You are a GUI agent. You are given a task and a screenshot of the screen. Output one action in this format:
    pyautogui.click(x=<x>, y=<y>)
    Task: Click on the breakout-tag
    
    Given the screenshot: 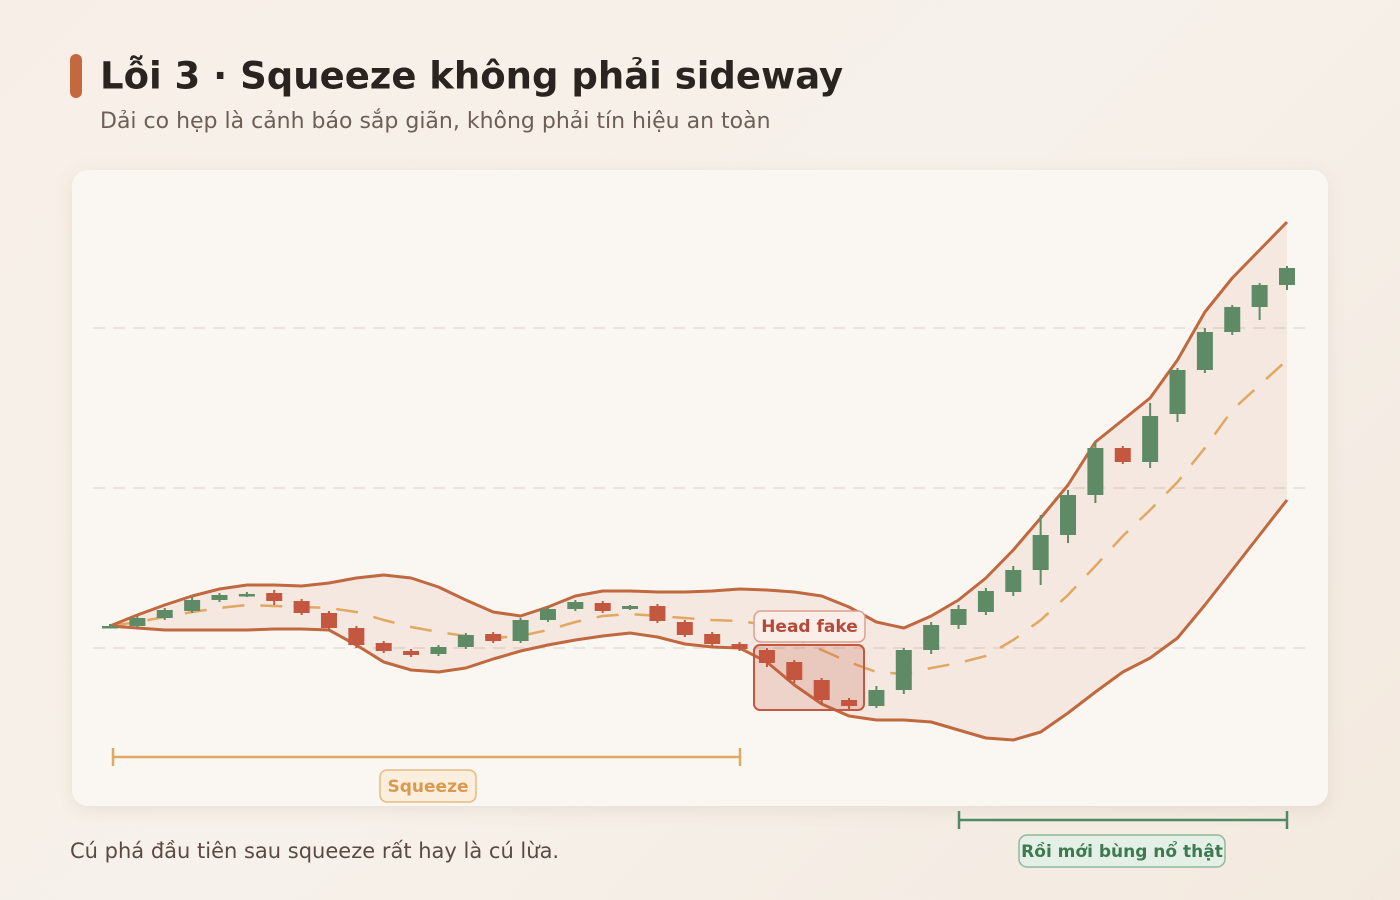 What is the action you would take?
    pyautogui.click(x=1122, y=851)
    